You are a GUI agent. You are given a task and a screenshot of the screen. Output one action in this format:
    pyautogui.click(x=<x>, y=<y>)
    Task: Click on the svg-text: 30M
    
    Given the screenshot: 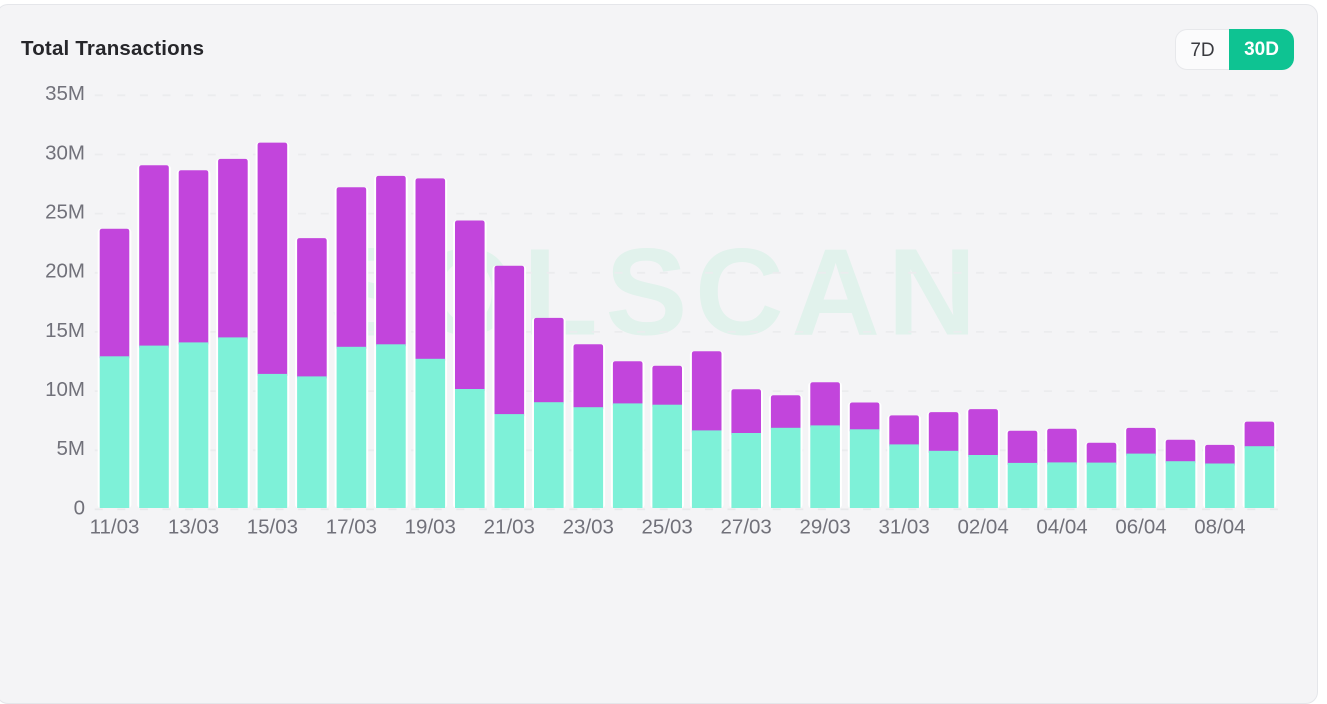 What is the action you would take?
    pyautogui.click(x=65, y=152)
    